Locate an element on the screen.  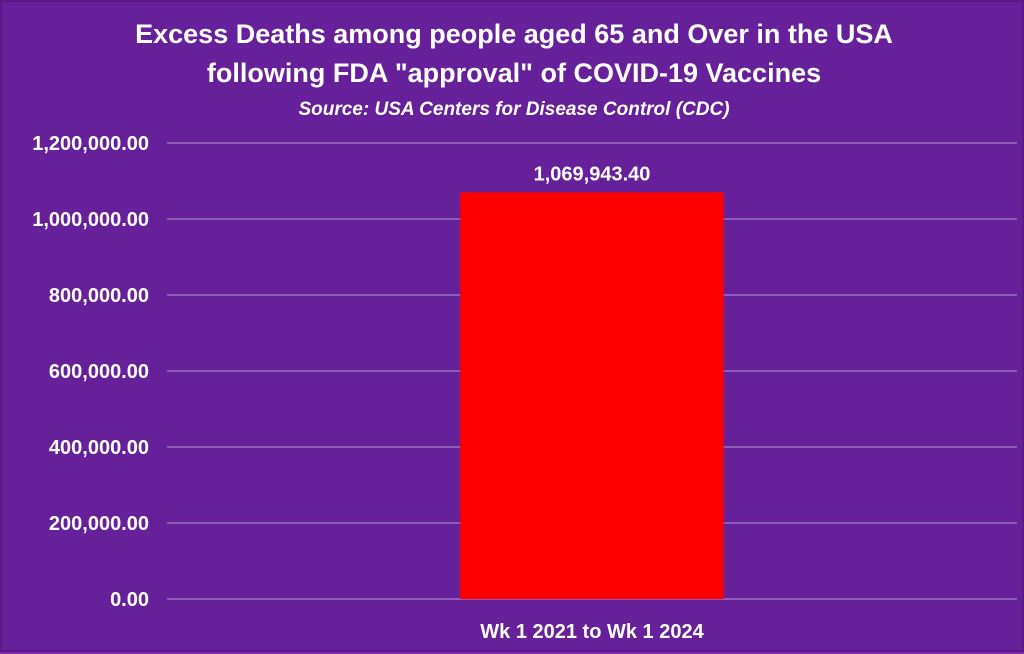
x-axis-tick-labels: Wk 1 2021 to Wk 1 2024 is located at coordinates (592, 632).